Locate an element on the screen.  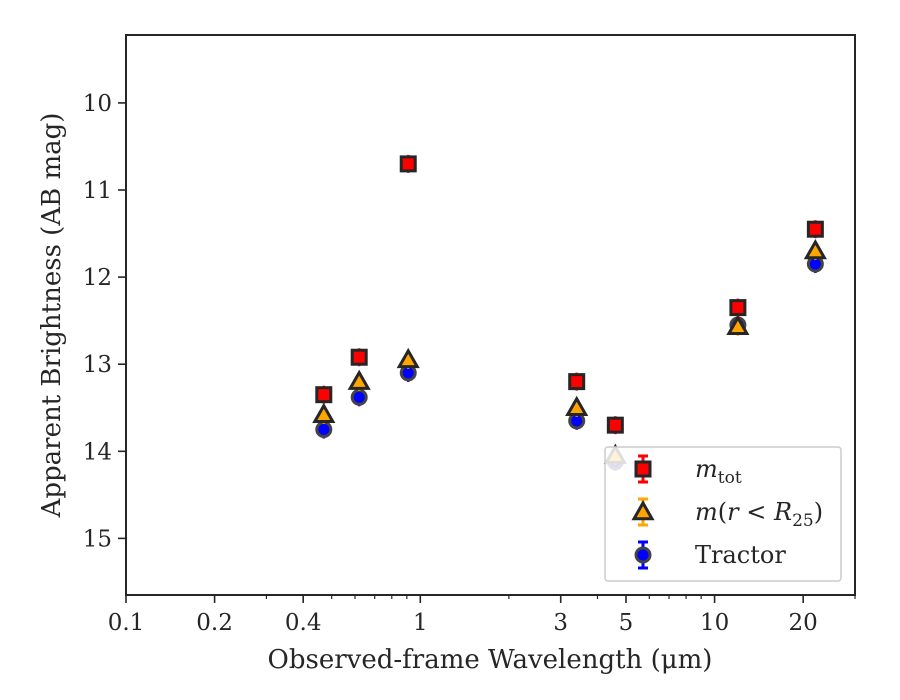
legend-triangle-marker is located at coordinates (643, 510).